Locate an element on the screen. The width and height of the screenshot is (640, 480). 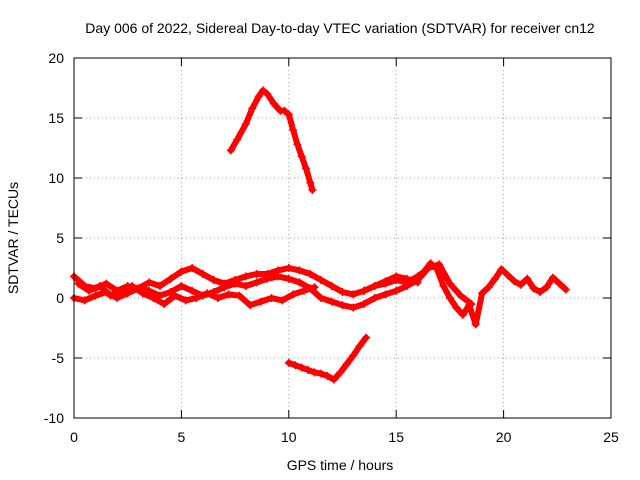
series-arc-high is located at coordinates (271, 140).